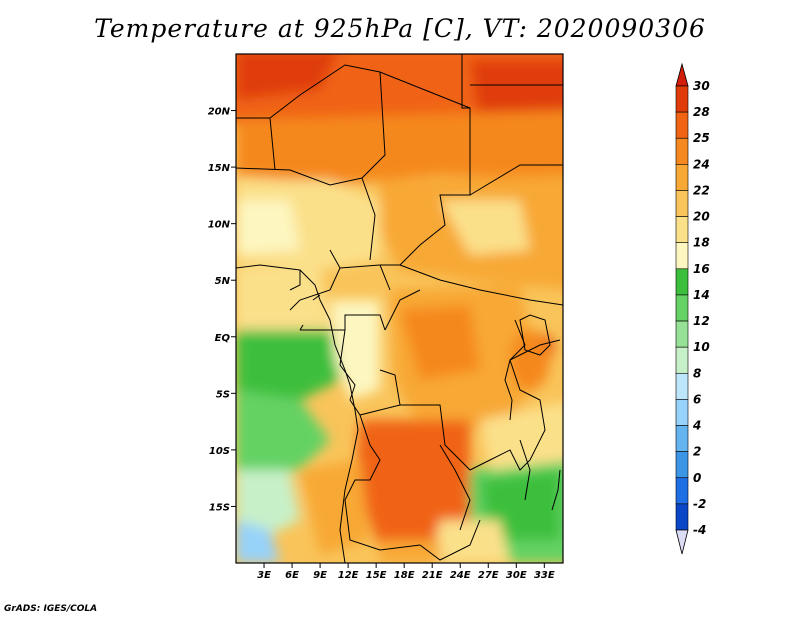 Image resolution: width=800 pixels, height=618 pixels. What do you see at coordinates (544, 575) in the screenshot?
I see `lon-tick-label: 33E` at bounding box center [544, 575].